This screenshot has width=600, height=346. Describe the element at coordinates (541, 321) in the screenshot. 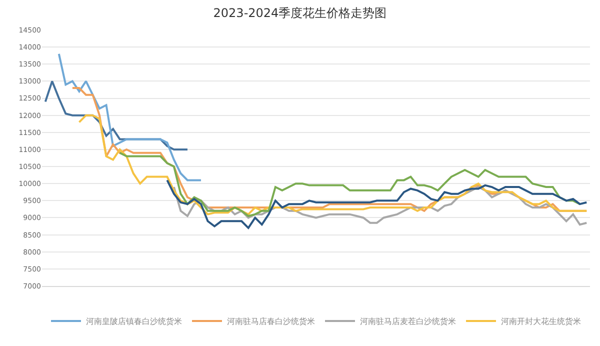

I see `legend-label: 河南开封大花生统货米` at that location.